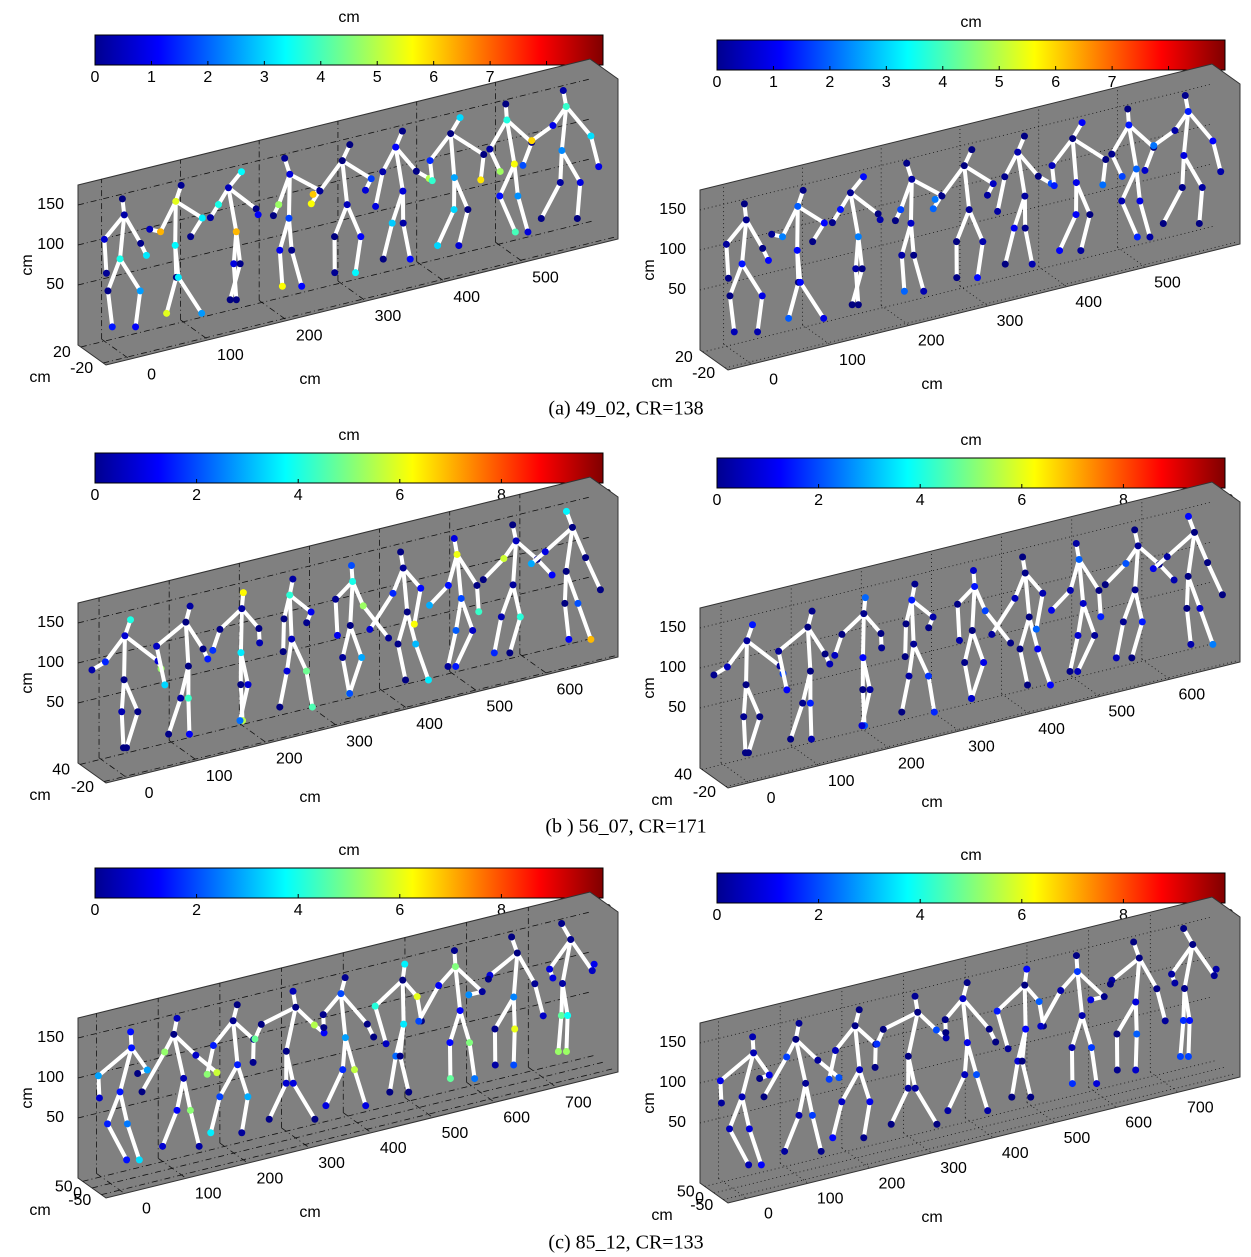 The width and height of the screenshot is (1251, 1257). What do you see at coordinates (50, 204) in the screenshot?
I see `z-tick-label: 150` at bounding box center [50, 204].